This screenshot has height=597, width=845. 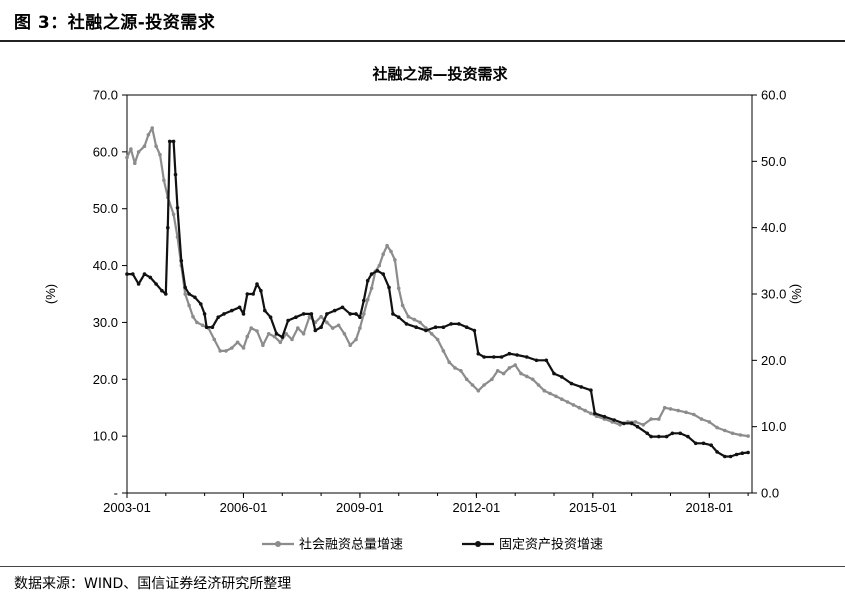 What do you see at coordinates (773, 161) in the screenshot?
I see `right-tick-label: 50.0` at bounding box center [773, 161].